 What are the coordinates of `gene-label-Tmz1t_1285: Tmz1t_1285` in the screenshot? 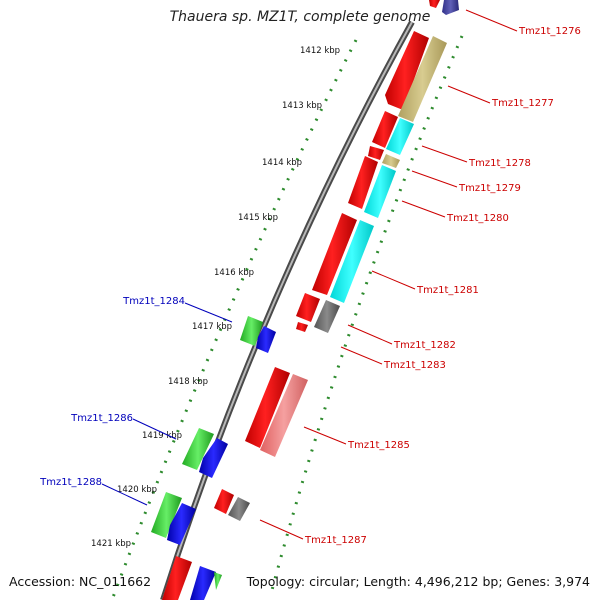 It's located at (378, 445).